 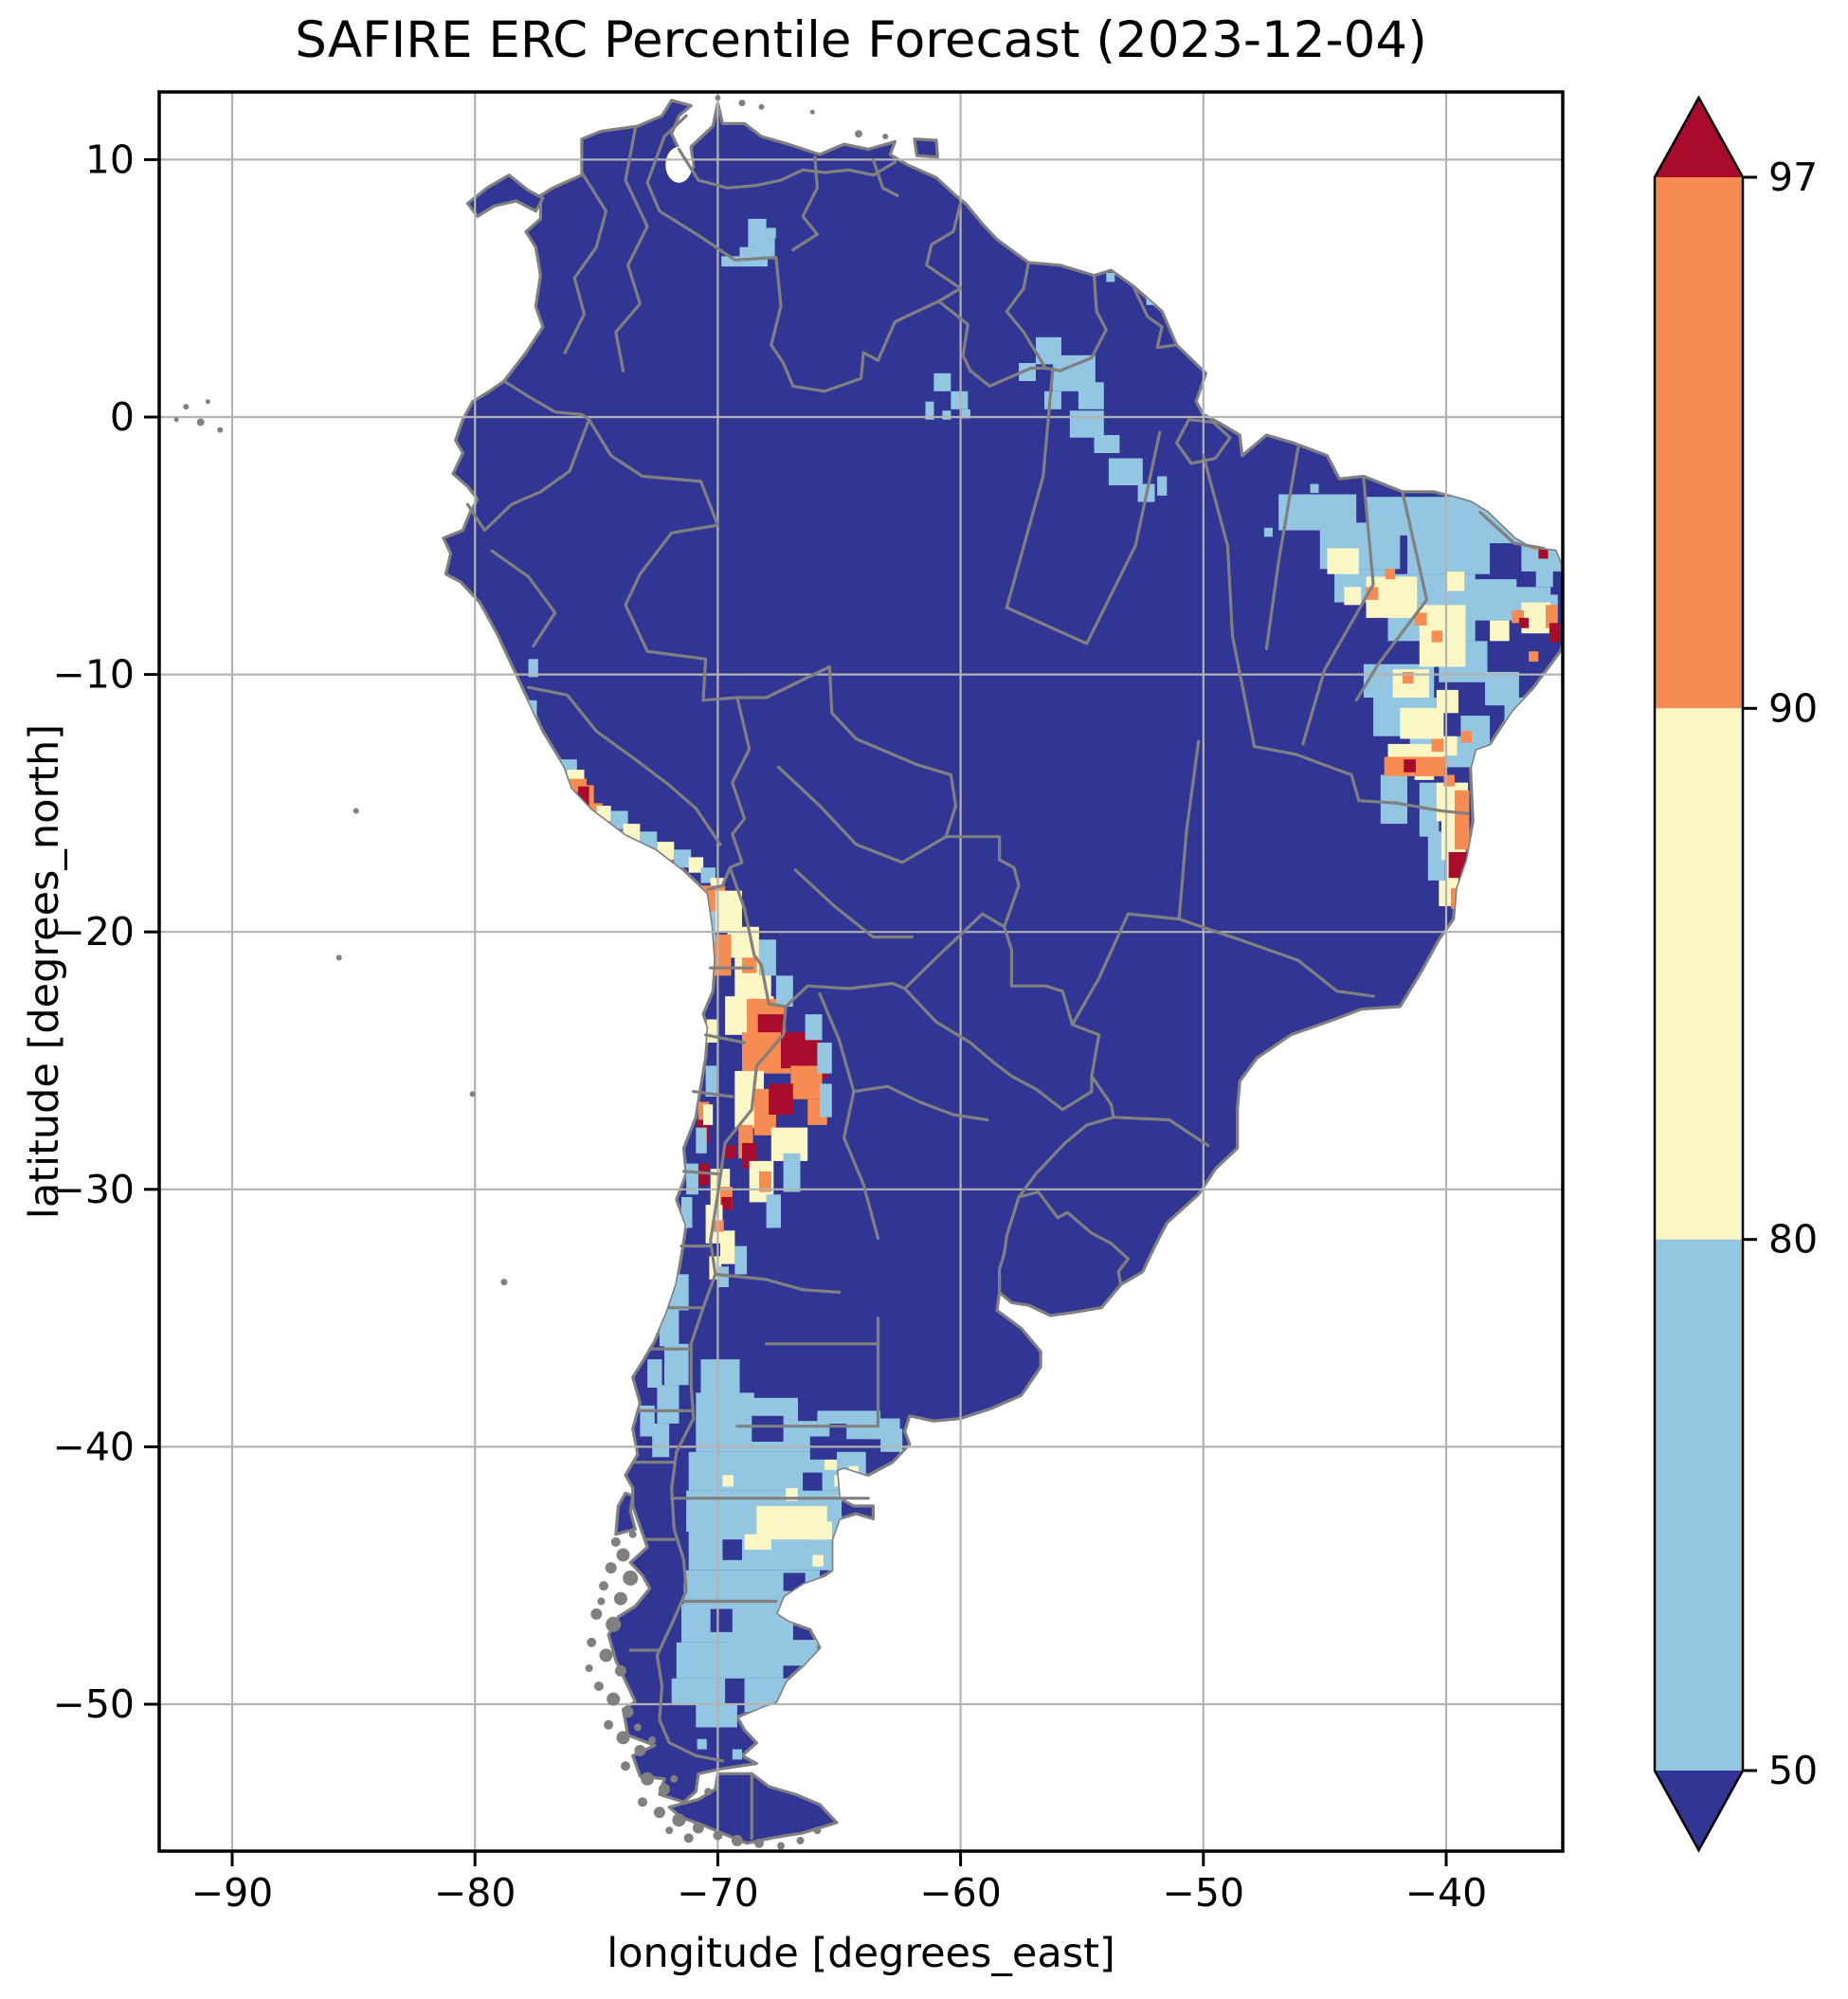 What do you see at coordinates (679, 165) in the screenshot?
I see `lake-maracaibo` at bounding box center [679, 165].